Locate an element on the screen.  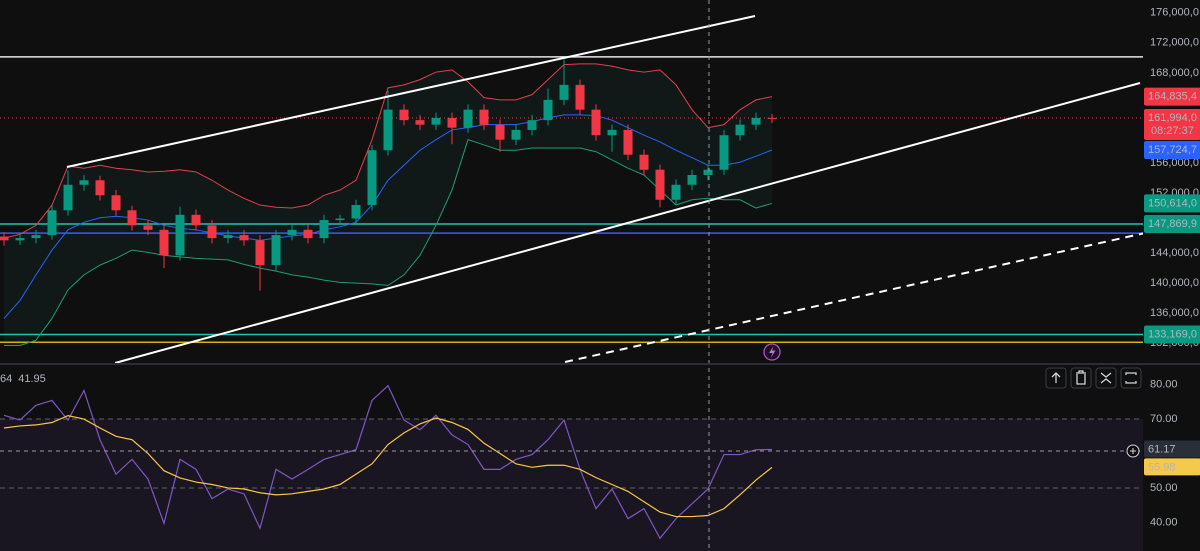
maximize-button is located at coordinates (1131, 378).